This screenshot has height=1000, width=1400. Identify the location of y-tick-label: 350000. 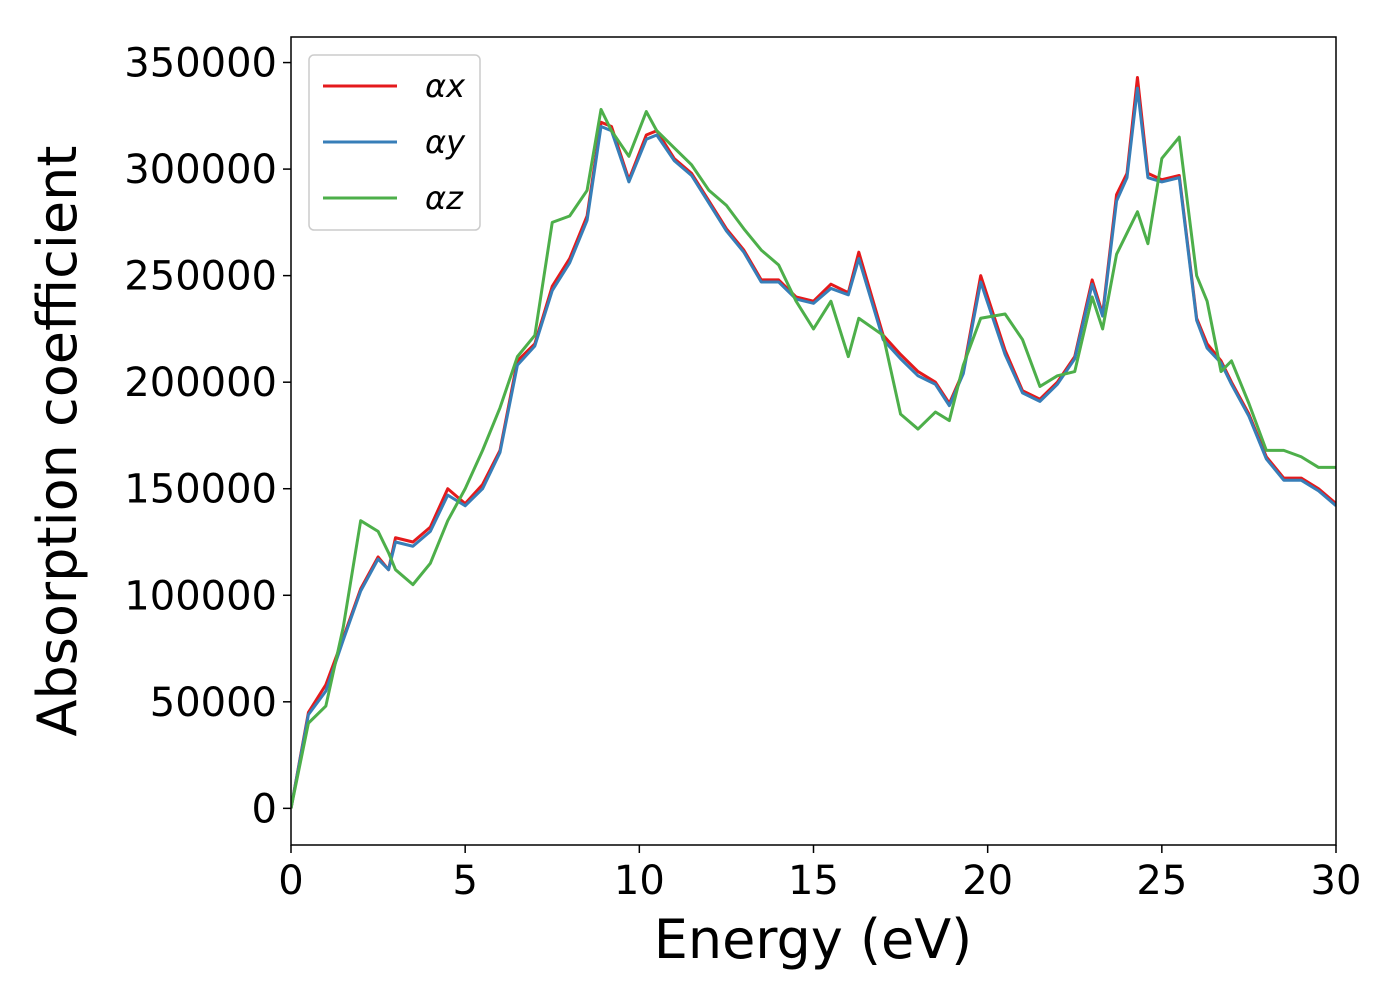
(200, 64).